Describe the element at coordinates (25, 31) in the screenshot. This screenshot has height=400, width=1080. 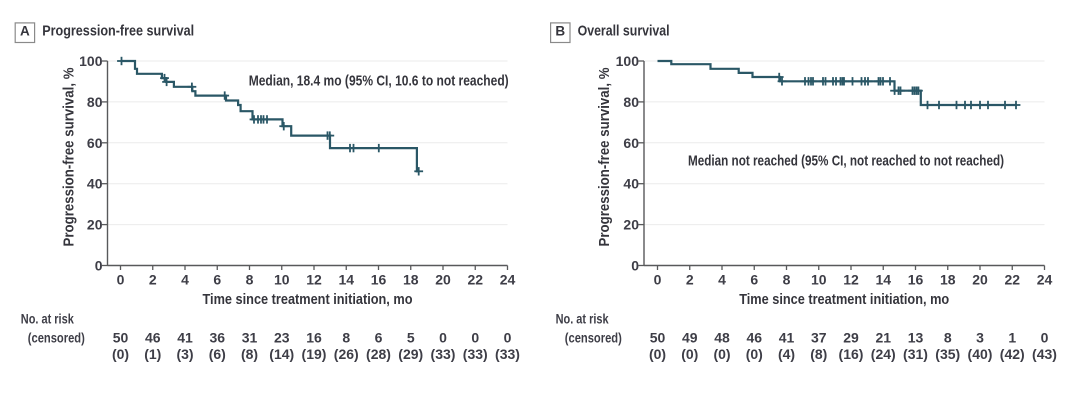
I see `svg-text: A` at that location.